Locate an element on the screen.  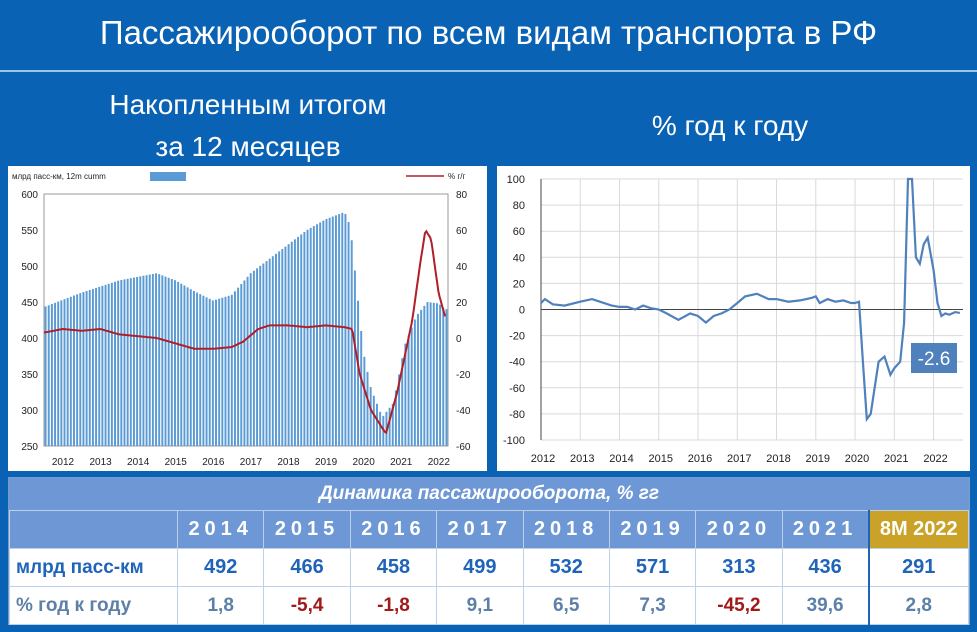
series-line is located at coordinates (244, 332).